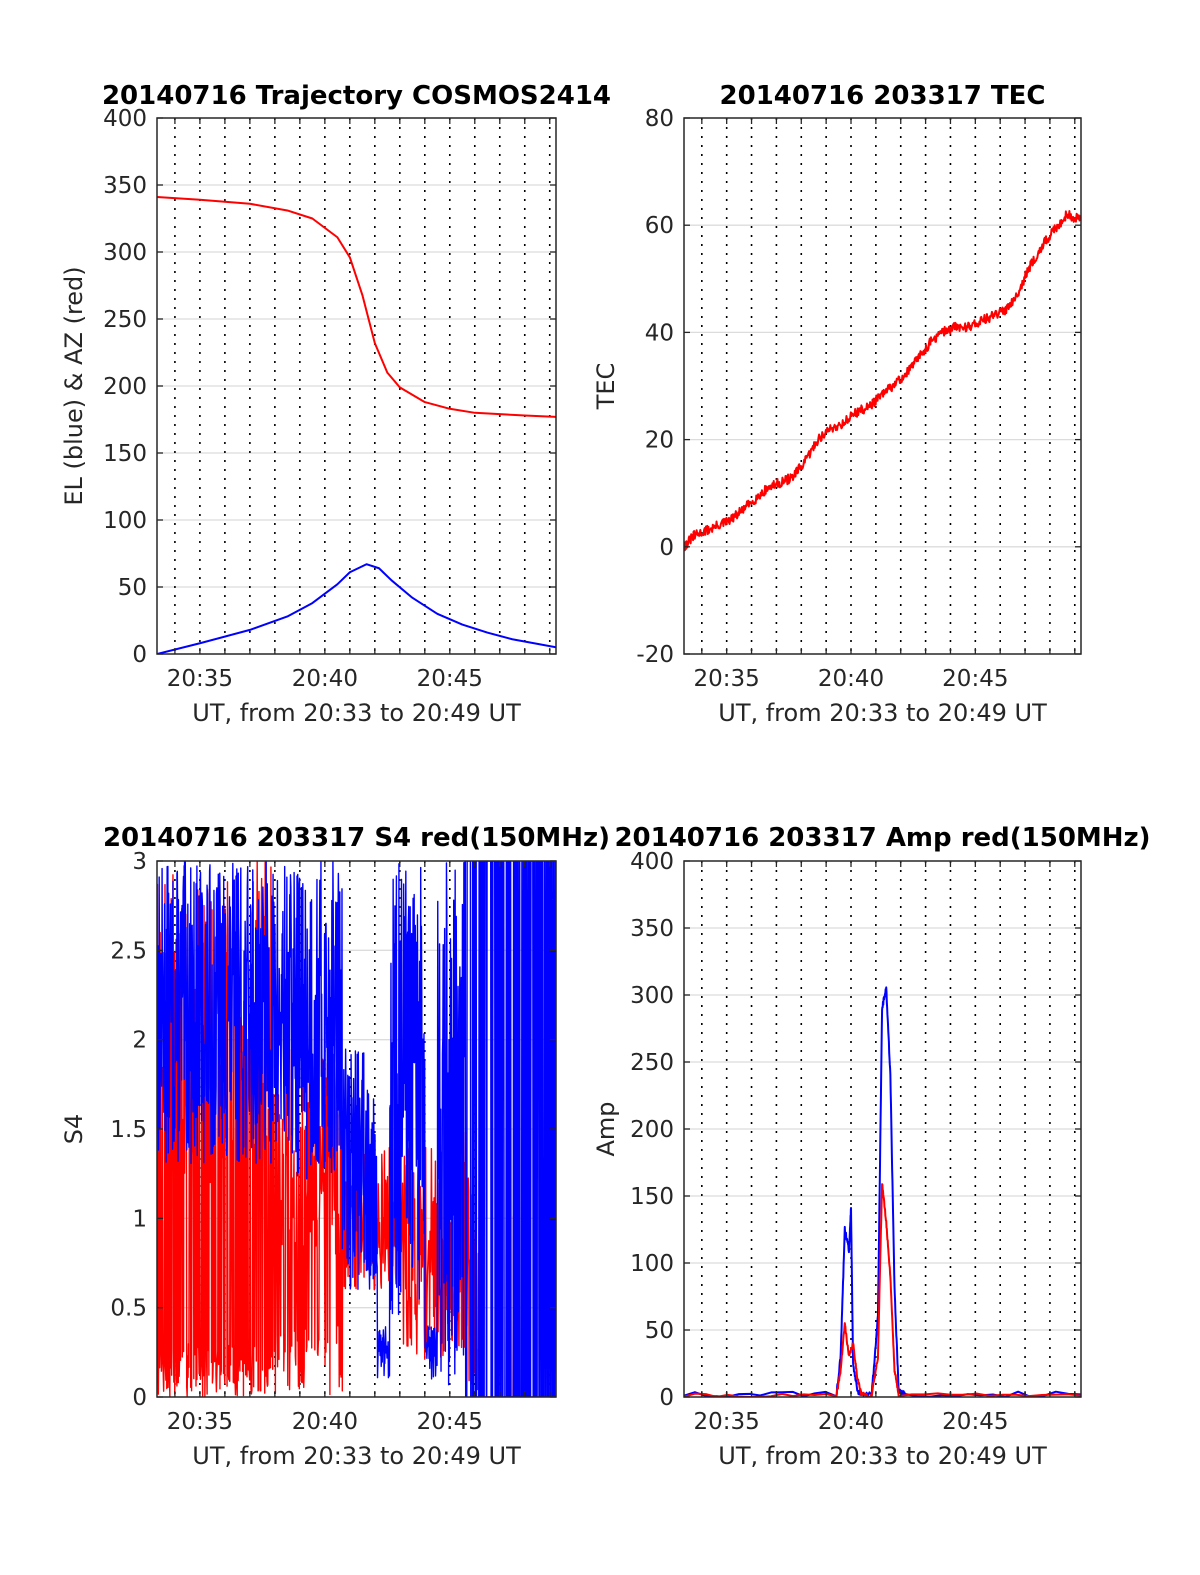  I want to click on s4-ytick-label: 0, so click(139, 1398).